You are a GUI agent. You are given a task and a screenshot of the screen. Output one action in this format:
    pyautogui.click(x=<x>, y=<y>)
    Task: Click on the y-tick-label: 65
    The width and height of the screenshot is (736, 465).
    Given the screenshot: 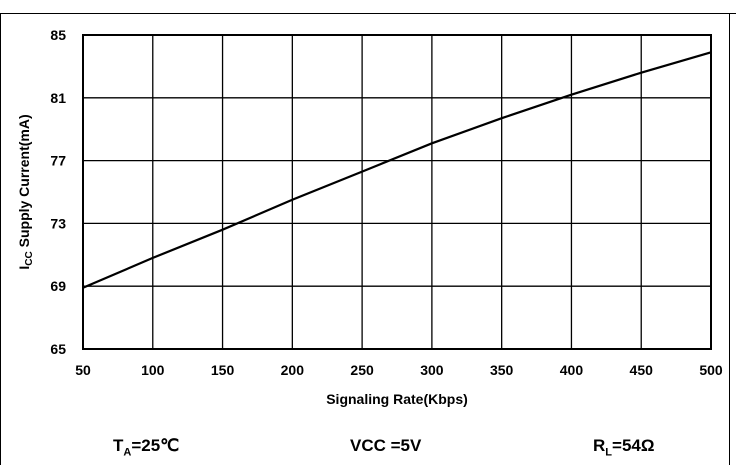 What is the action you would take?
    pyautogui.click(x=58, y=349)
    